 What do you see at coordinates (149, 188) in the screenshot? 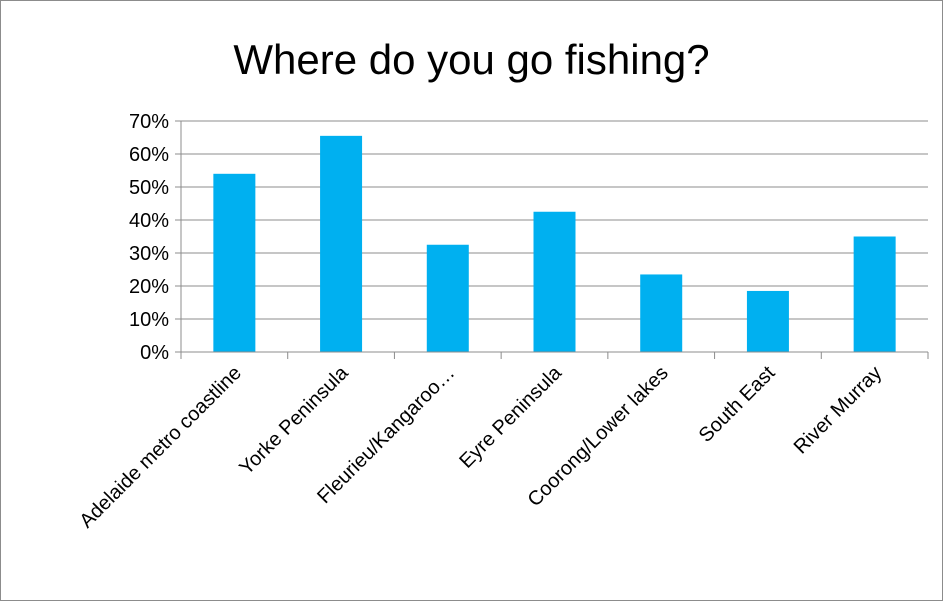
I see `y-tick-label: 50%` at bounding box center [149, 188].